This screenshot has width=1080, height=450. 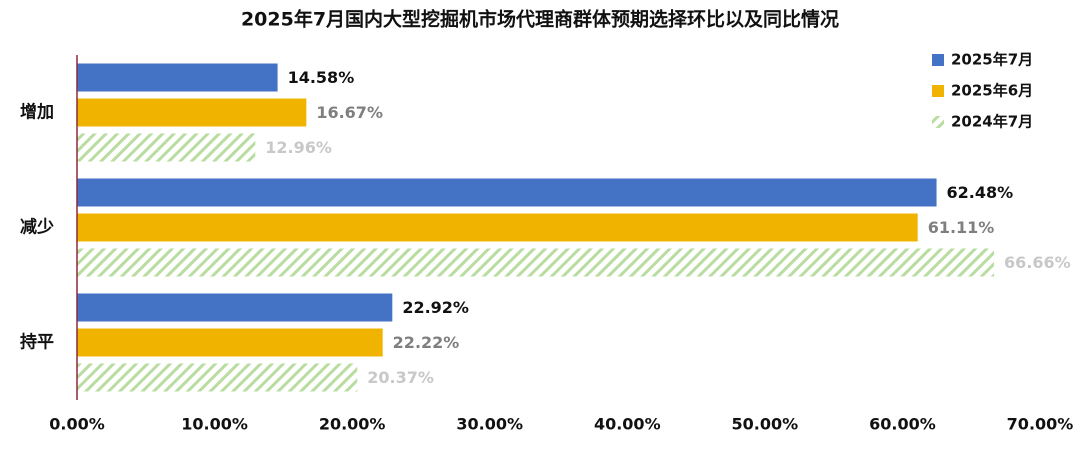 What do you see at coordinates (1040, 424) in the screenshot?
I see `x-tick-label: 70.00%` at bounding box center [1040, 424].